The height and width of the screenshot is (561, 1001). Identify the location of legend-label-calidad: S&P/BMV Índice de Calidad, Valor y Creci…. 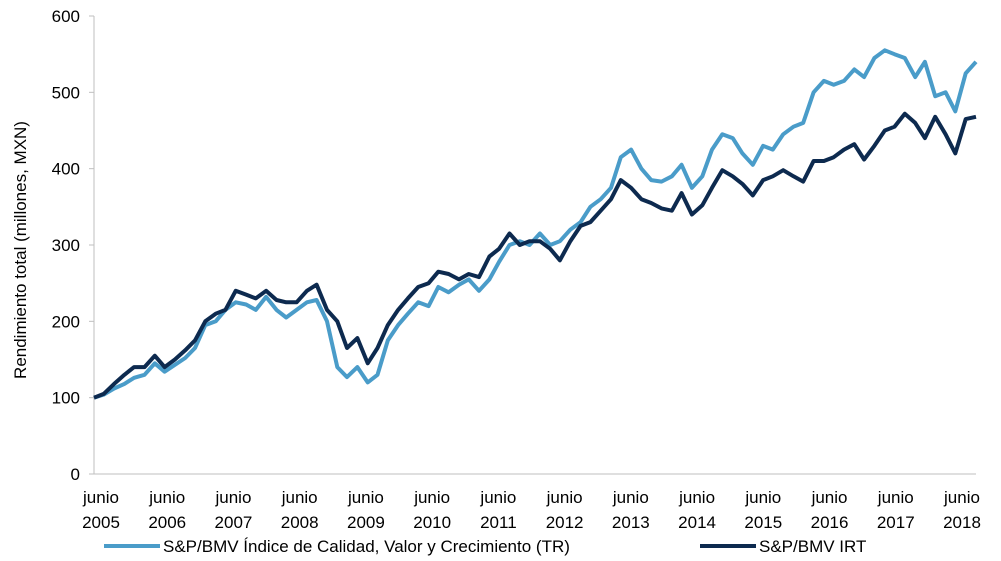
(366, 546).